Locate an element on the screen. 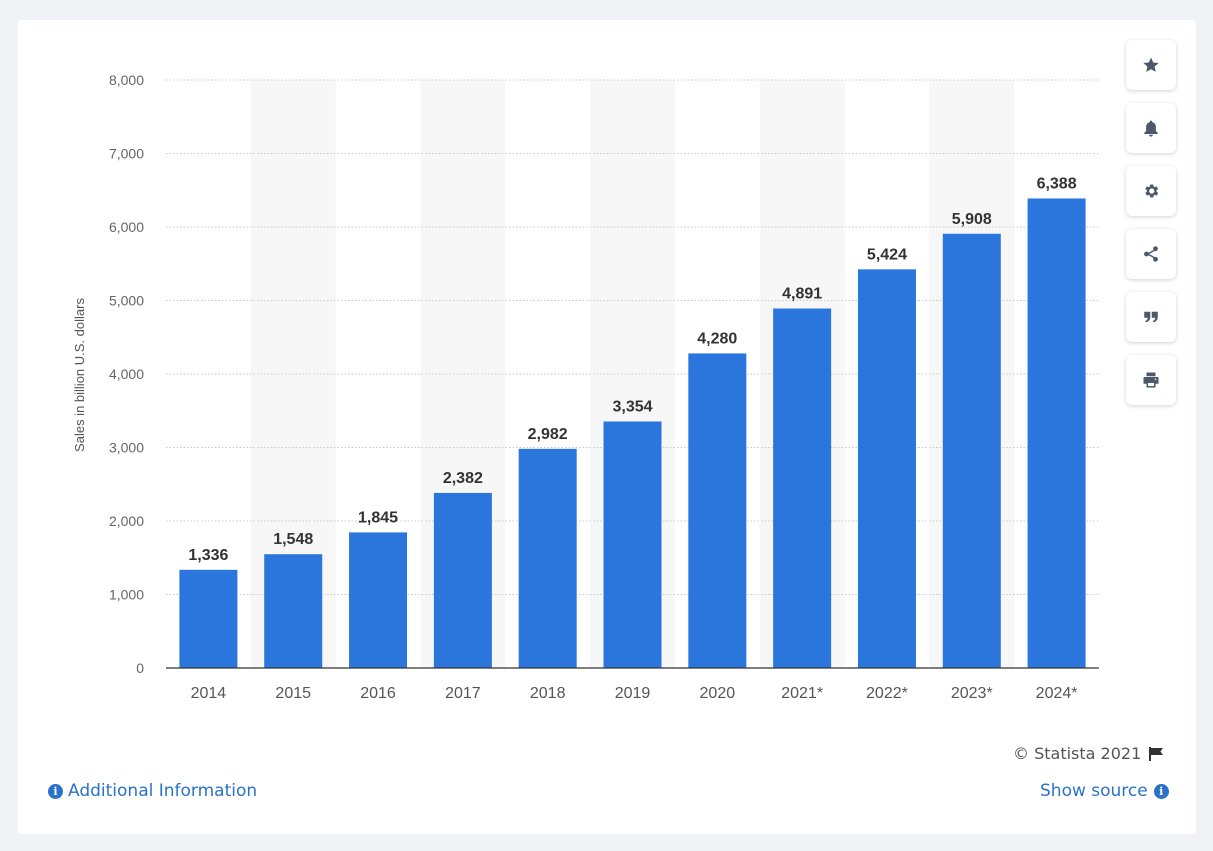  x-tick-label: 2024* is located at coordinates (1057, 693).